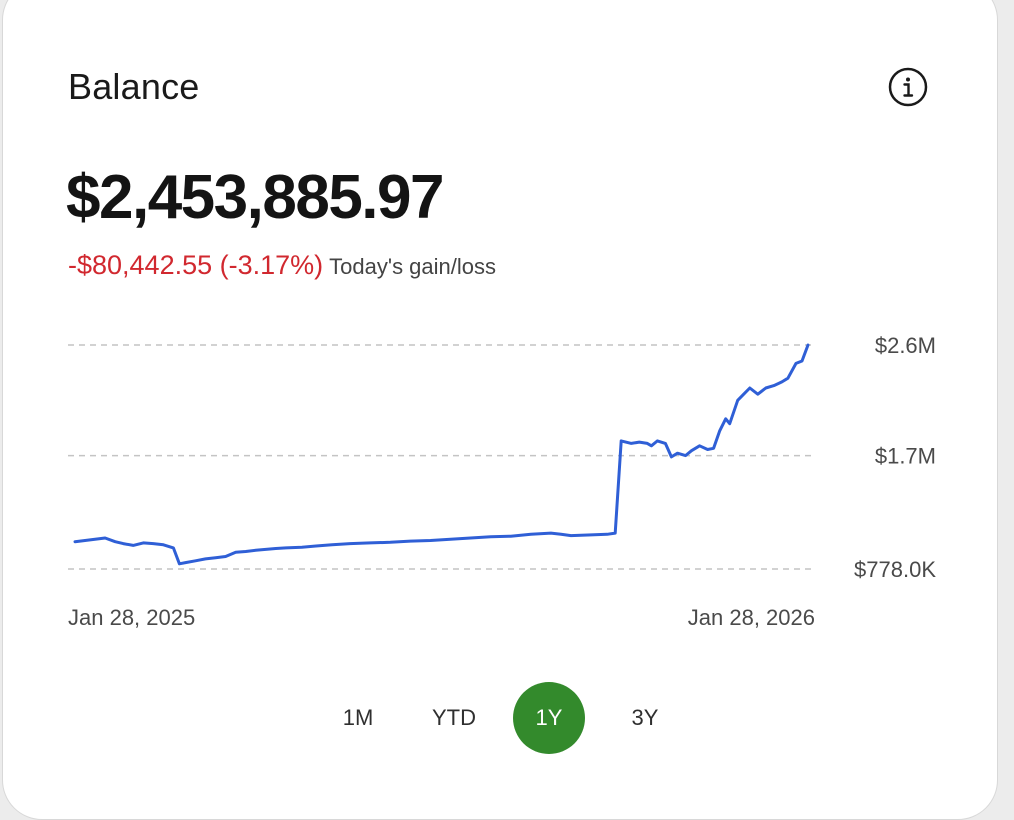 This screenshot has height=820, width=1014. What do you see at coordinates (908, 87) in the screenshot?
I see `info-icon` at bounding box center [908, 87].